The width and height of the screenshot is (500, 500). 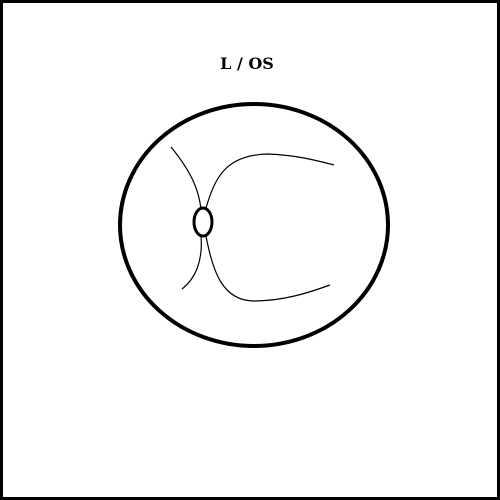 I want to click on superior-temporal-vessel, so click(x=270, y=181).